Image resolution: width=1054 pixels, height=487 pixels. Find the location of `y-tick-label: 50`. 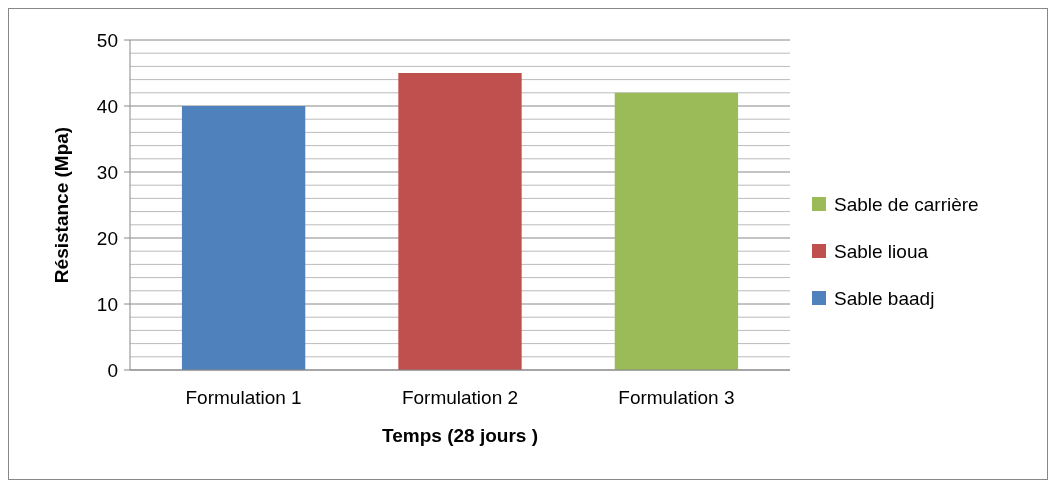

y-tick-label: 50 is located at coordinates (107, 40).